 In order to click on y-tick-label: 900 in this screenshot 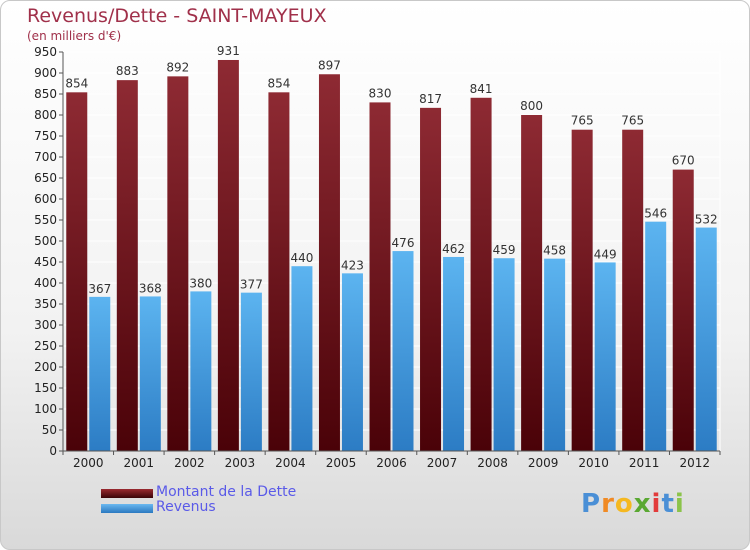, I will do `click(45, 73)`.